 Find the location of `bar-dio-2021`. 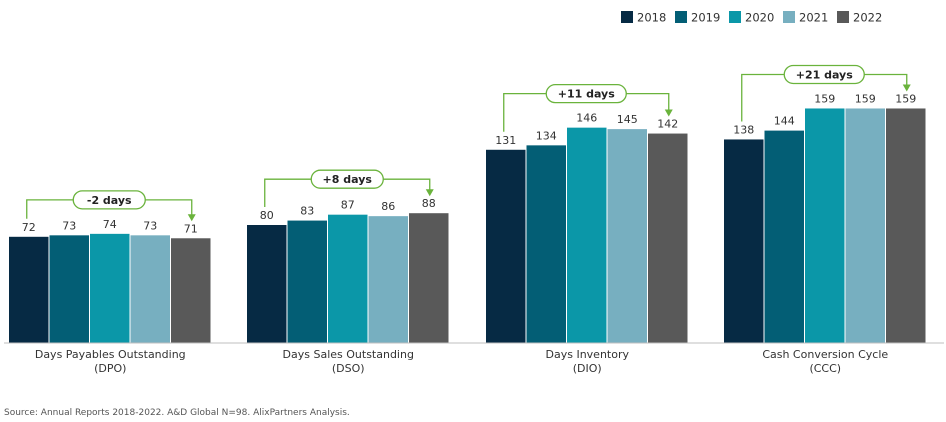

bar-dio-2021 is located at coordinates (627, 236).